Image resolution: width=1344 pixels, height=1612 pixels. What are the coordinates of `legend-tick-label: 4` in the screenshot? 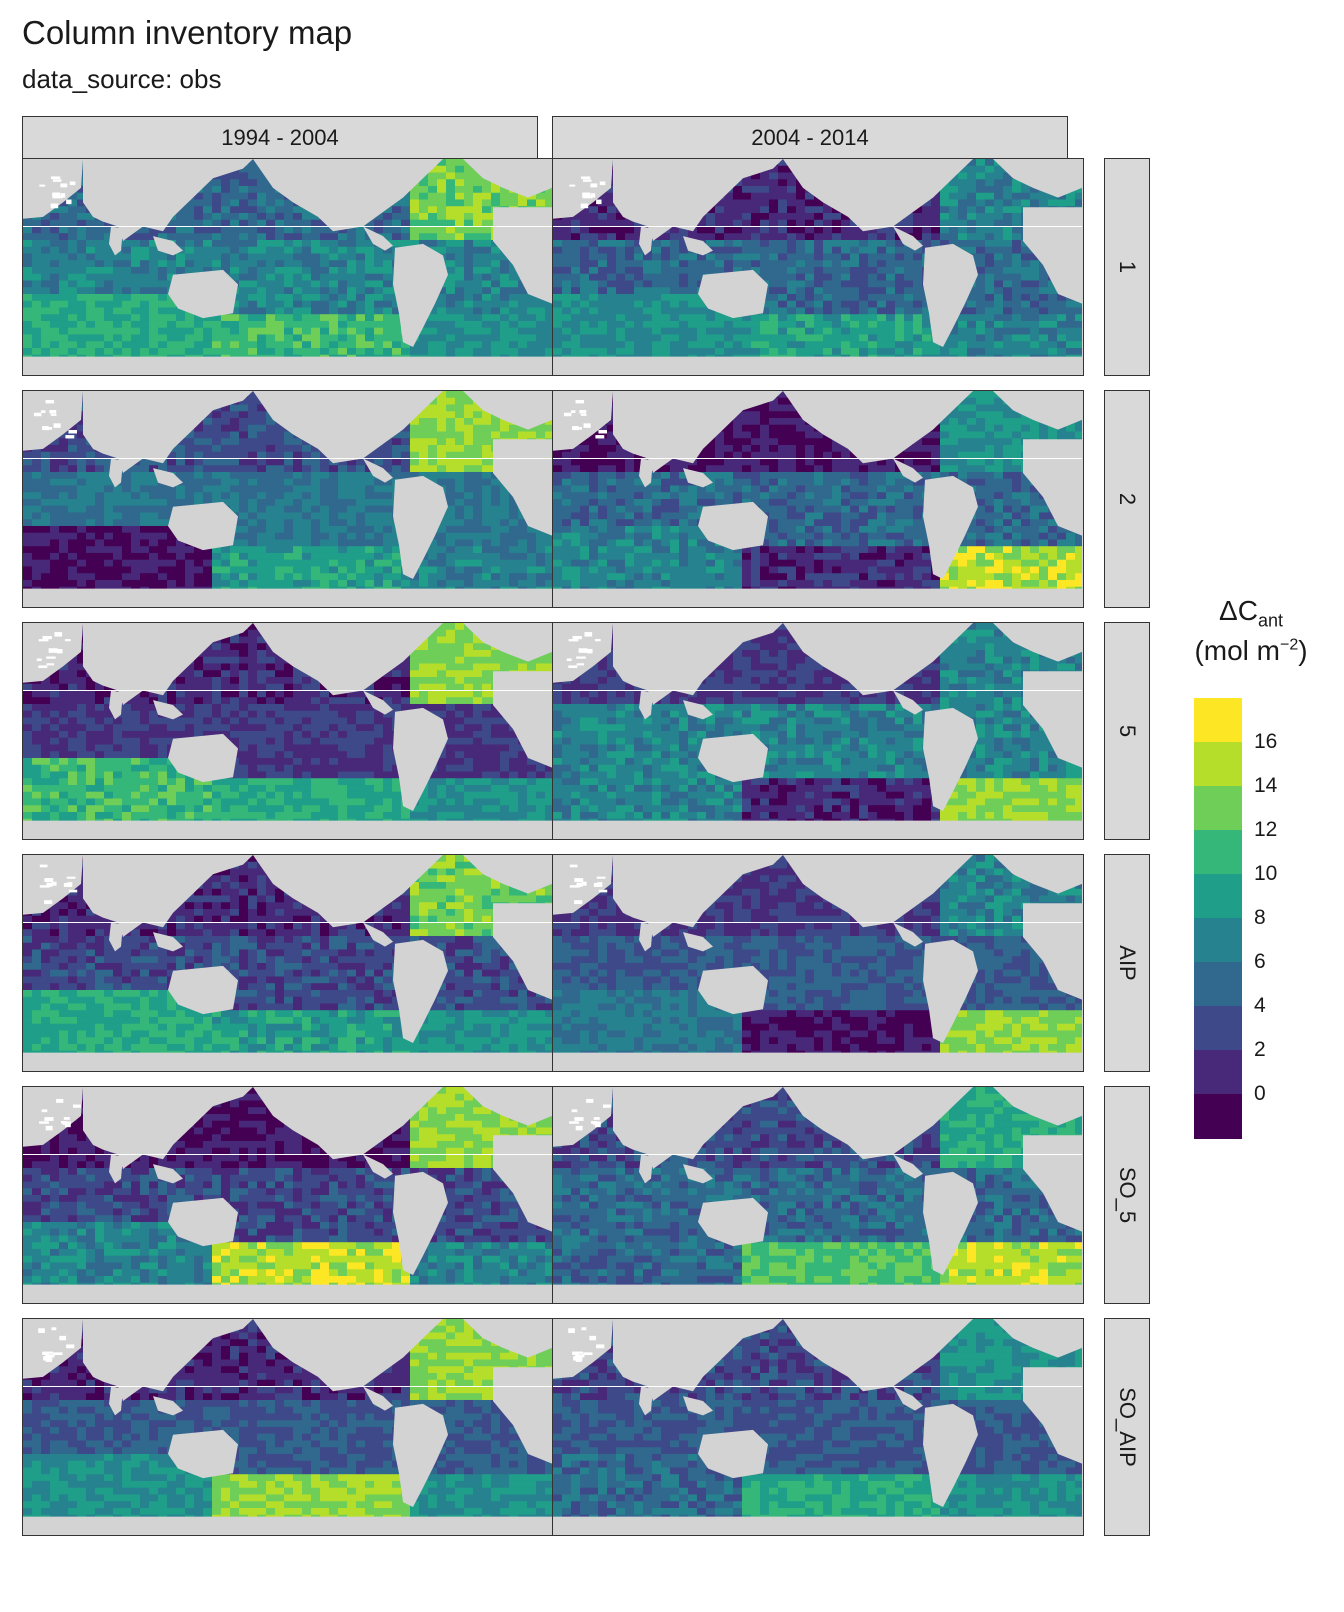 It's located at (1260, 1006).